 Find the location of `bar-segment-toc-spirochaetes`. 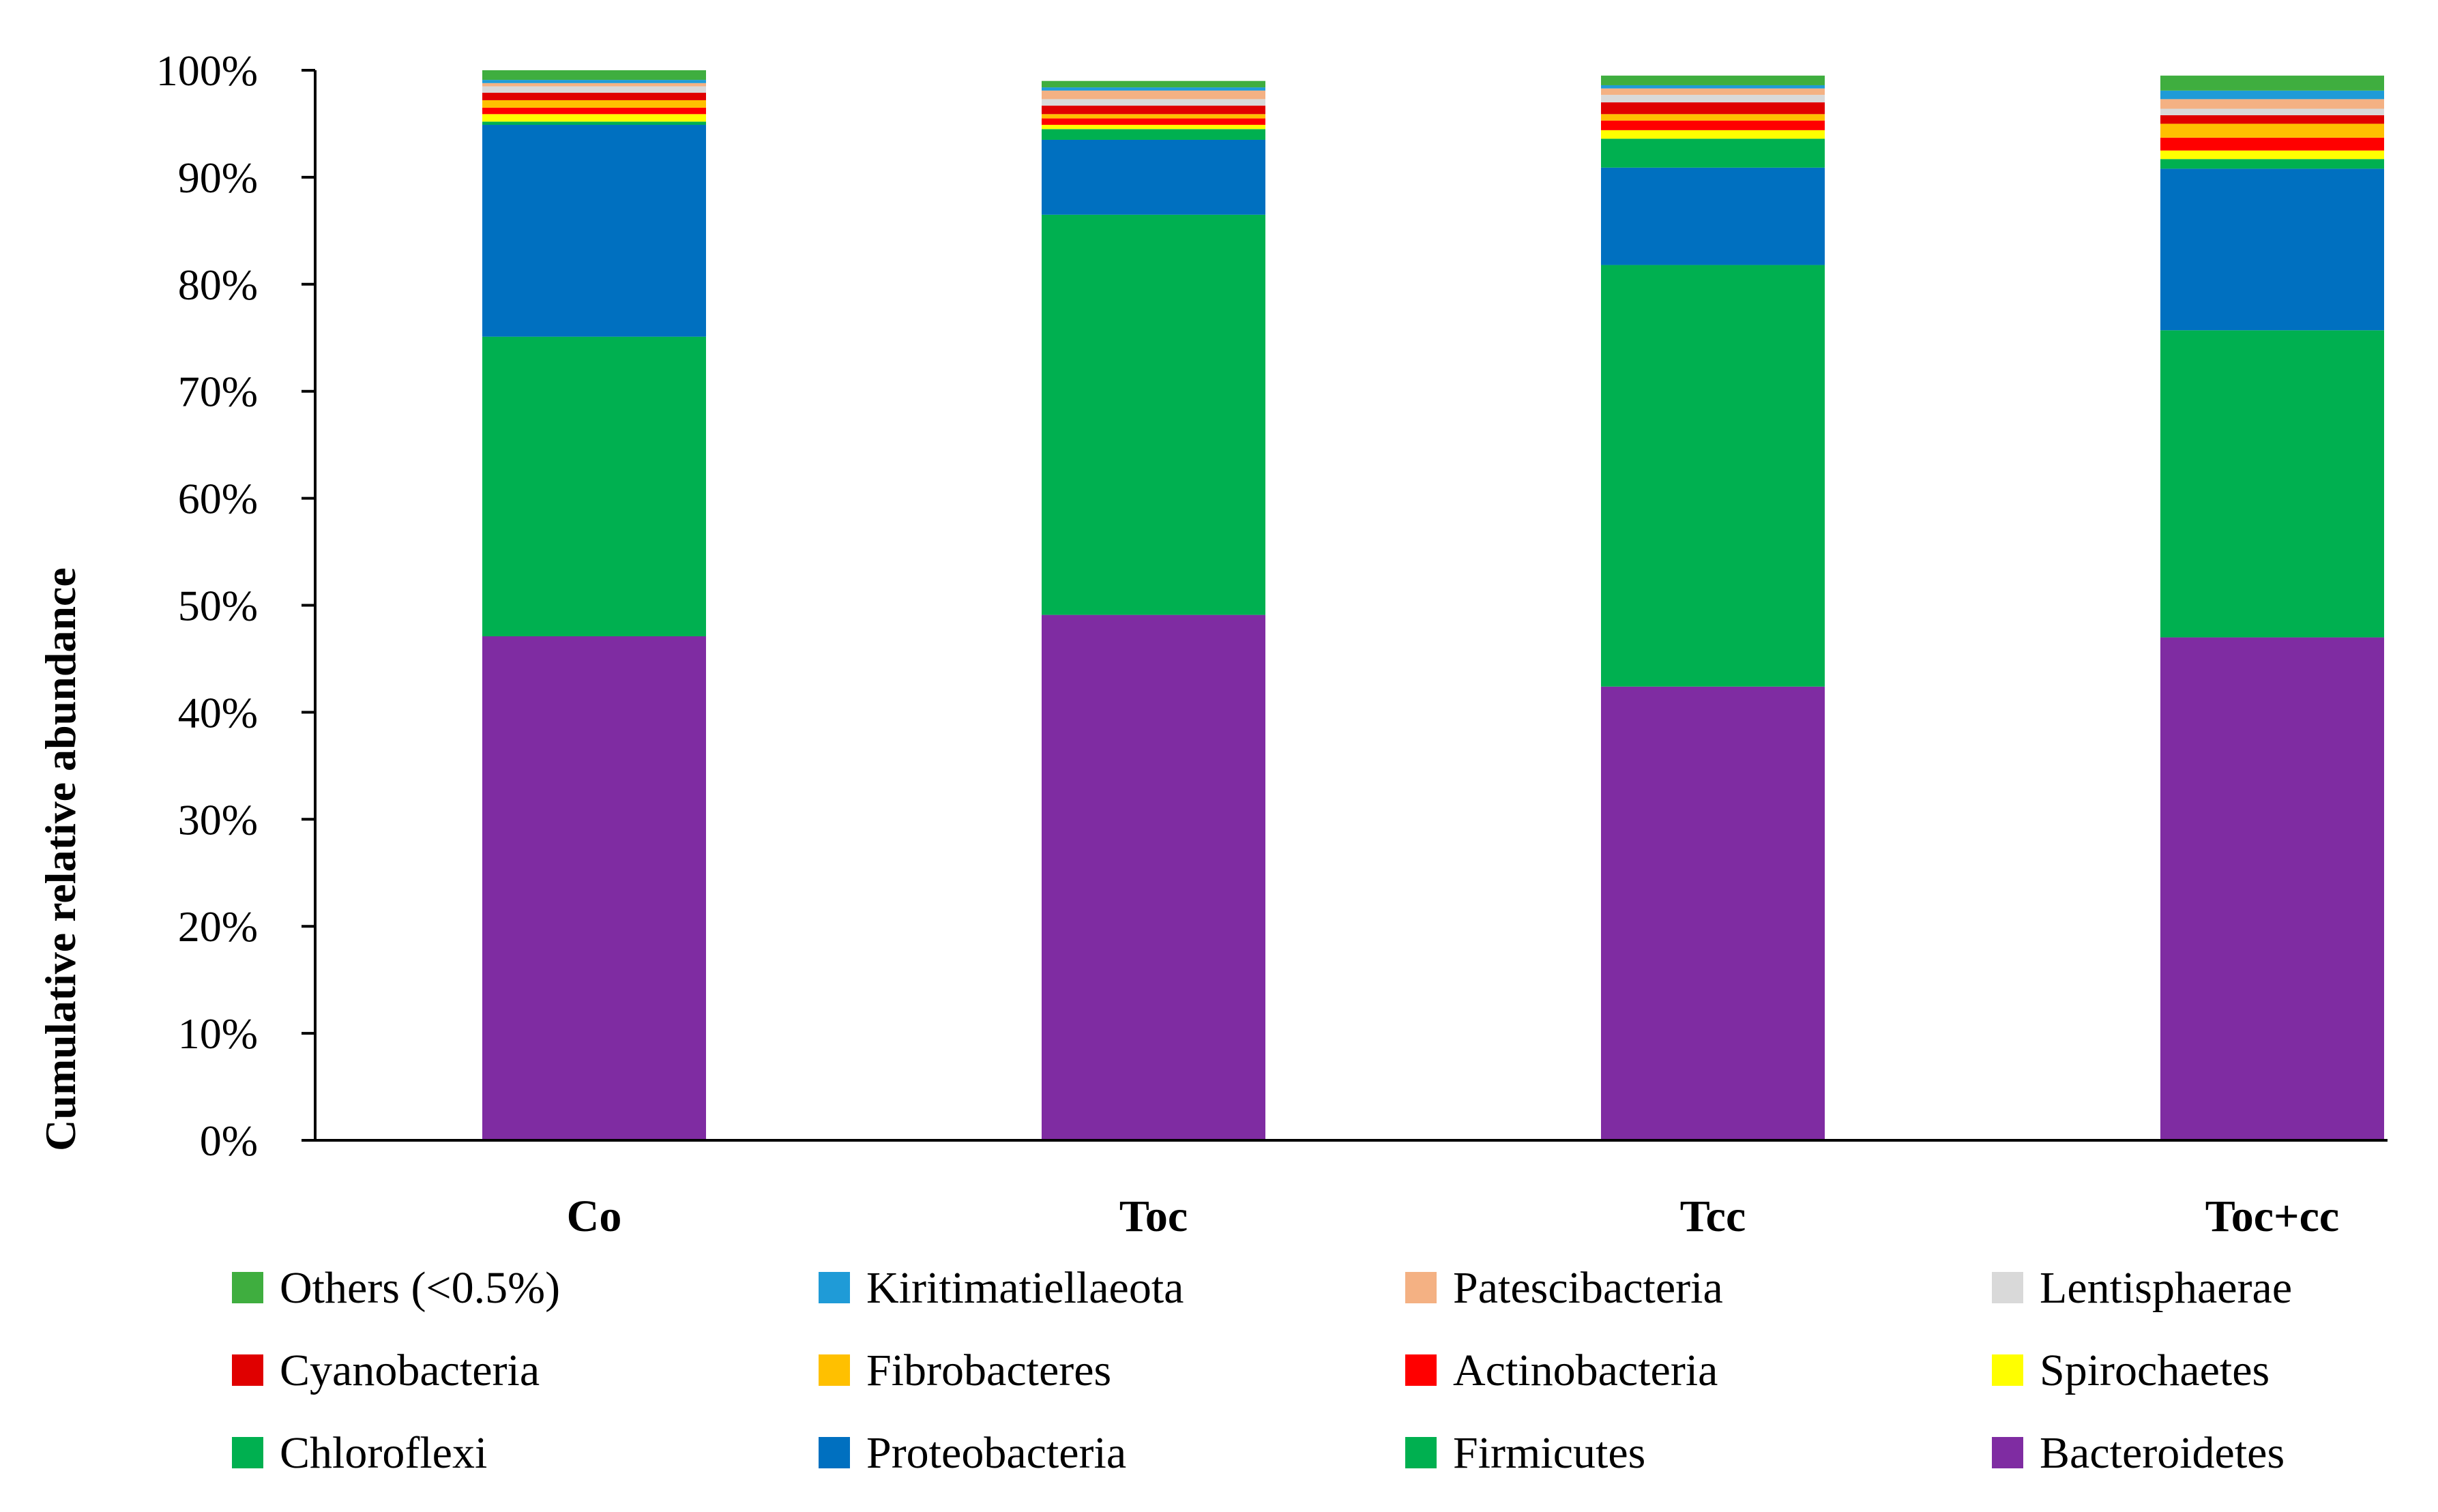

bar-segment-toc-spirochaetes is located at coordinates (1153, 127).